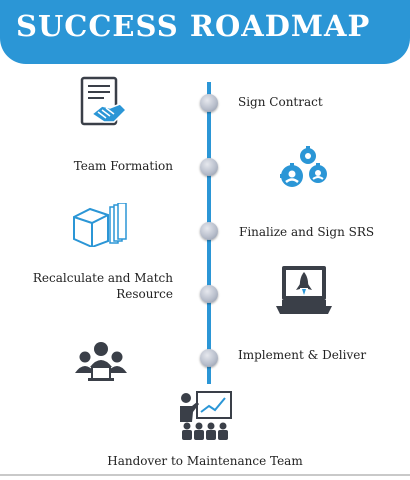 This screenshot has height=480, width=410. Describe the element at coordinates (102, 278) in the screenshot. I see `step-label-recalculate-line1: Recalculate and Match` at that location.